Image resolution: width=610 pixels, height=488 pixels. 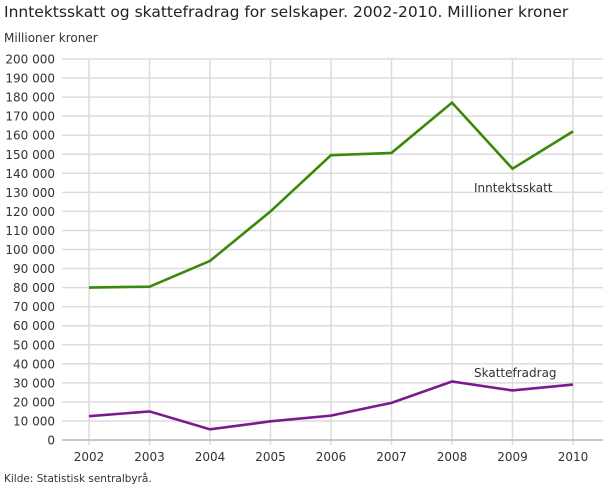 I want to click on y-tick-label: 190 000, so click(x=30, y=79).